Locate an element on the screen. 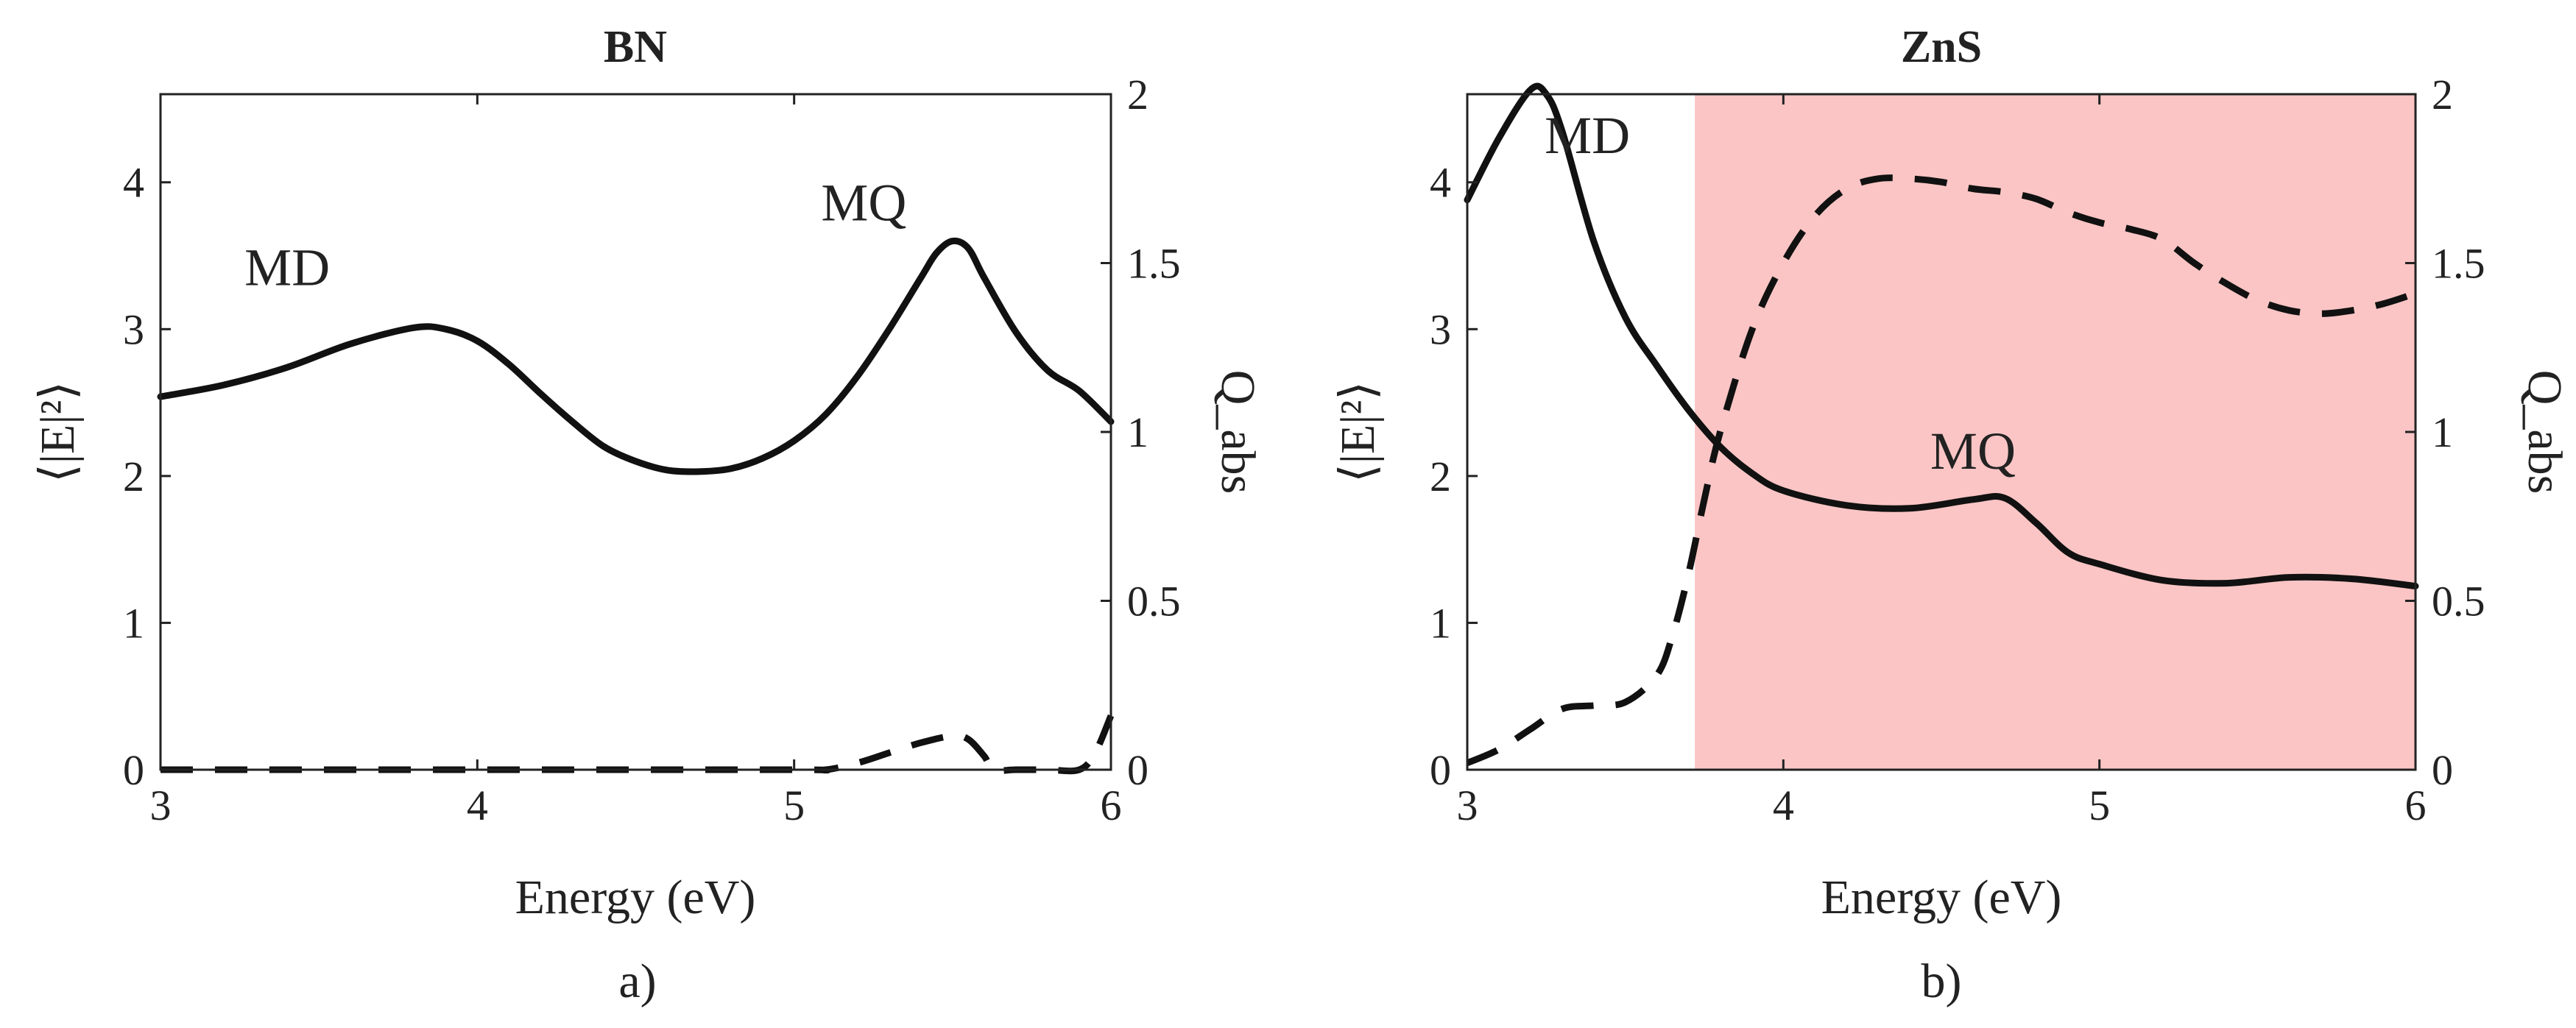 This screenshot has height=1028, width=2576. series-line-field-enhancement-bn is located at coordinates (636, 356).